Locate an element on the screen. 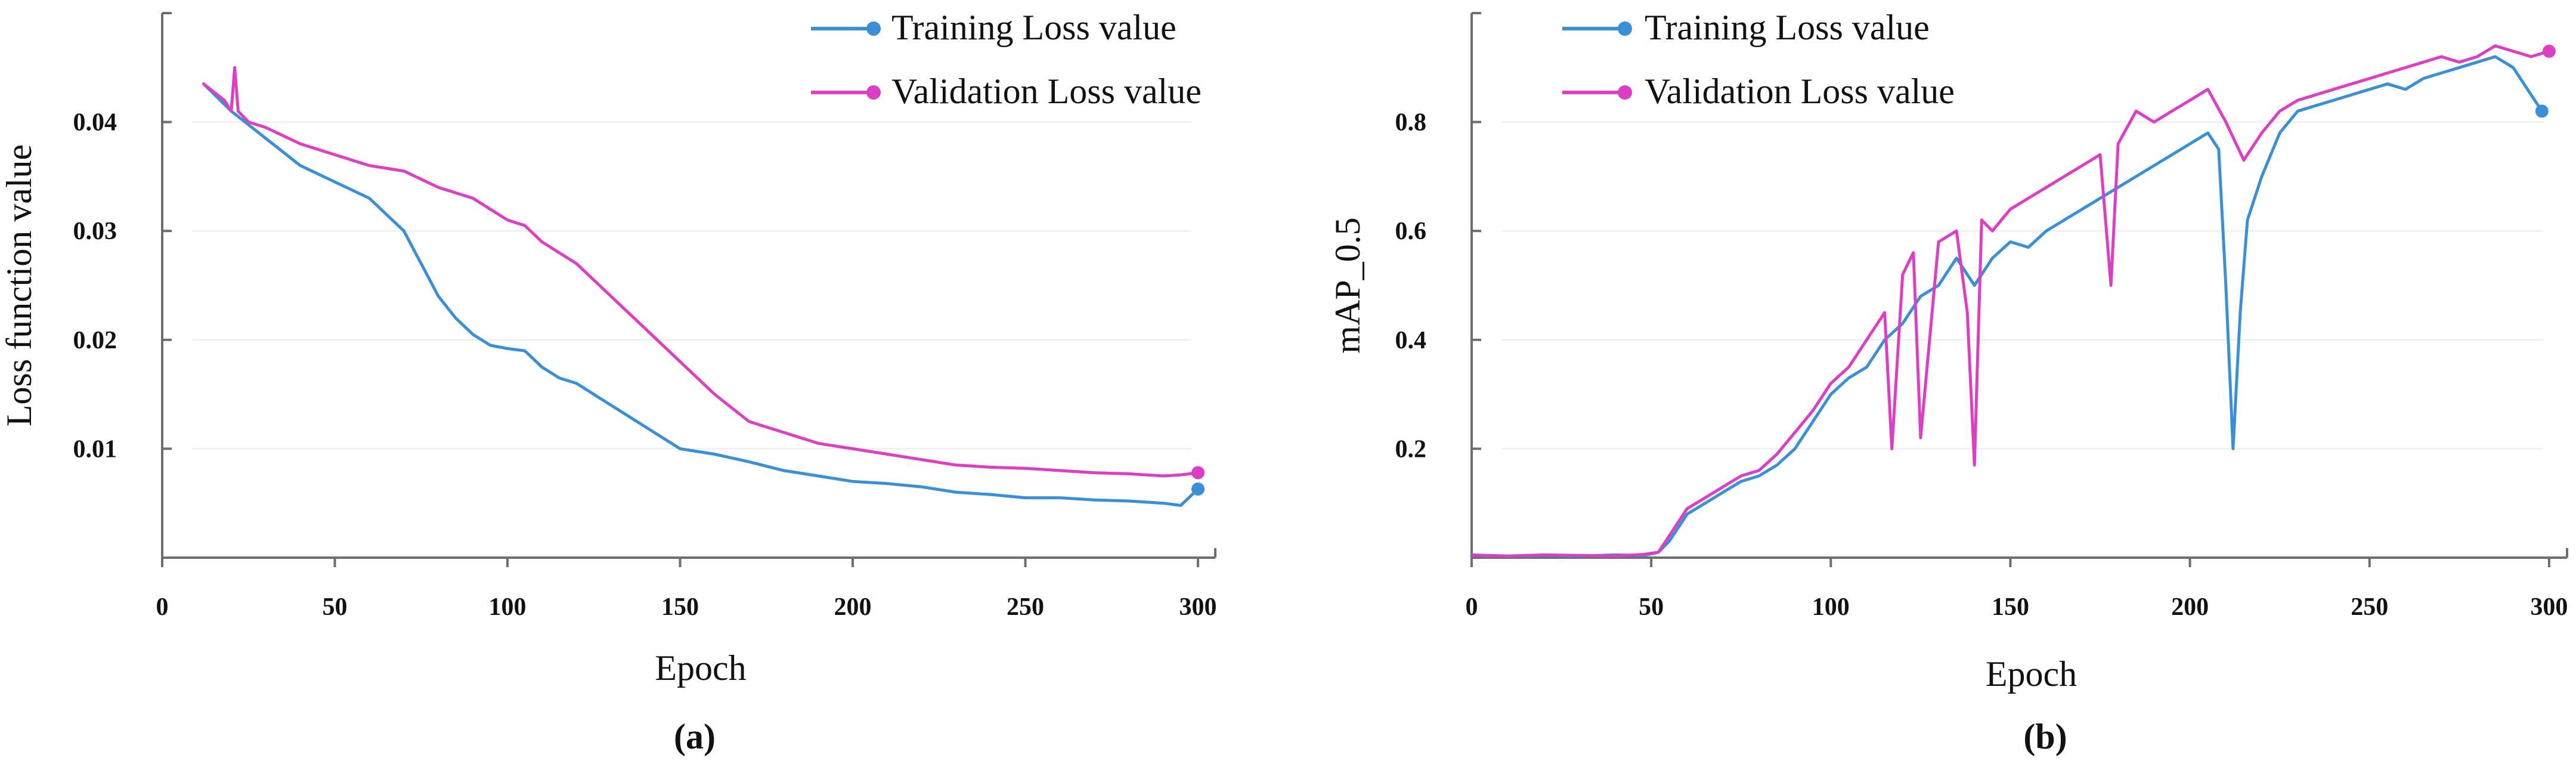 The image size is (2576, 767). panel-caption: (a) is located at coordinates (695, 736).